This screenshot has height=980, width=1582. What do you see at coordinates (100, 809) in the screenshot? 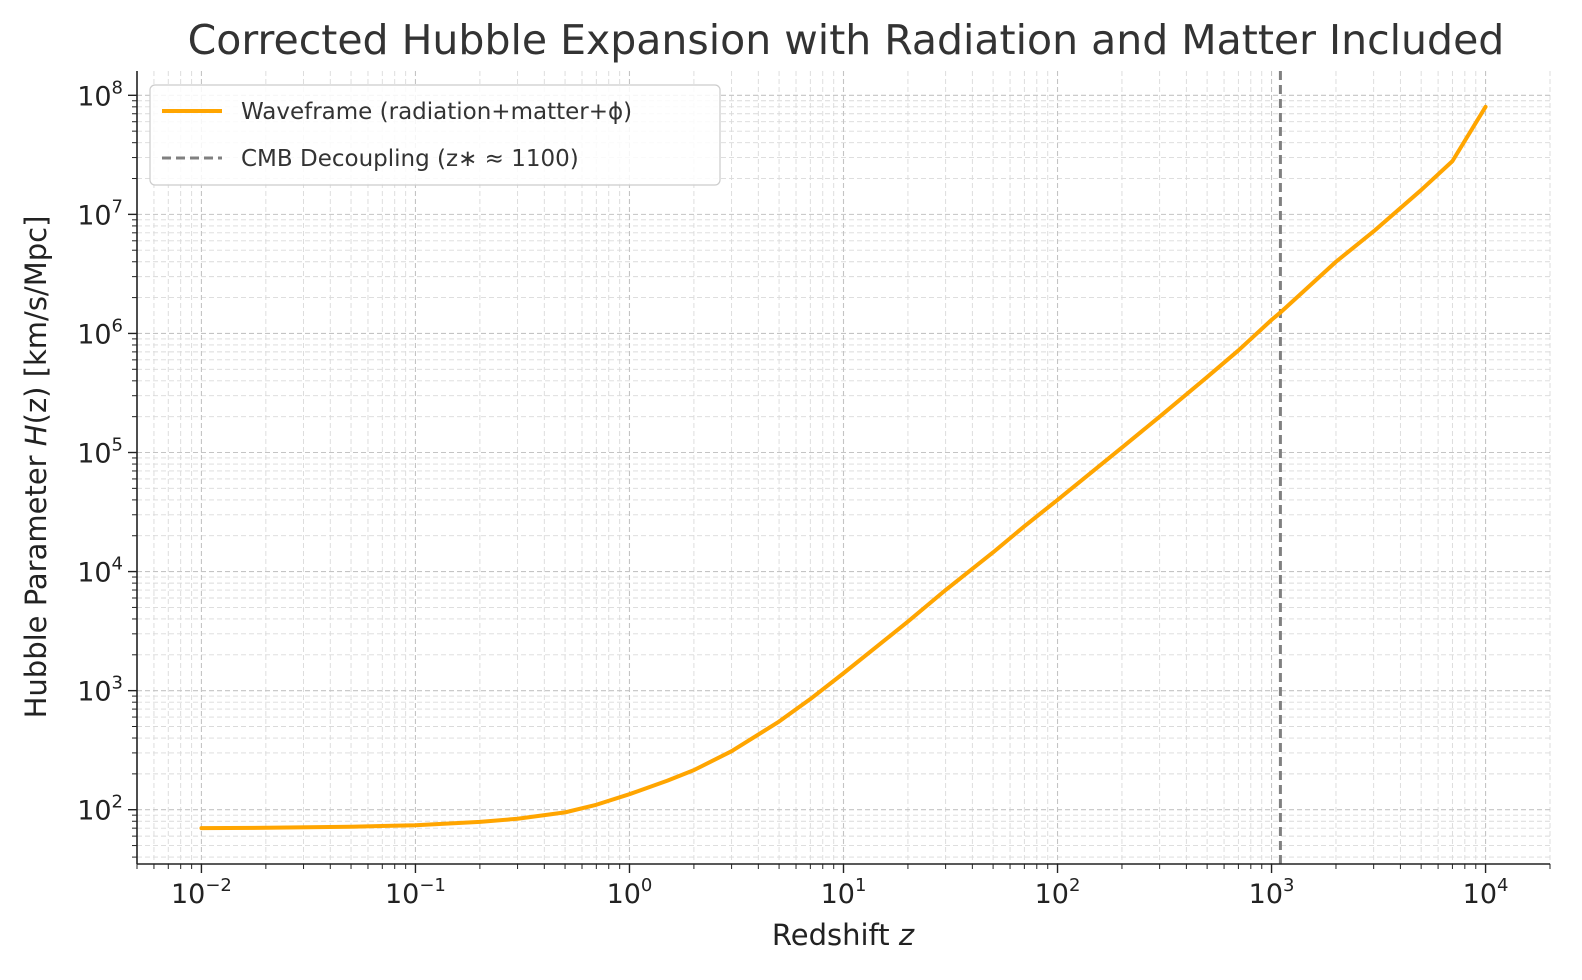
I see `y-tick-label: 10²` at bounding box center [100, 809].